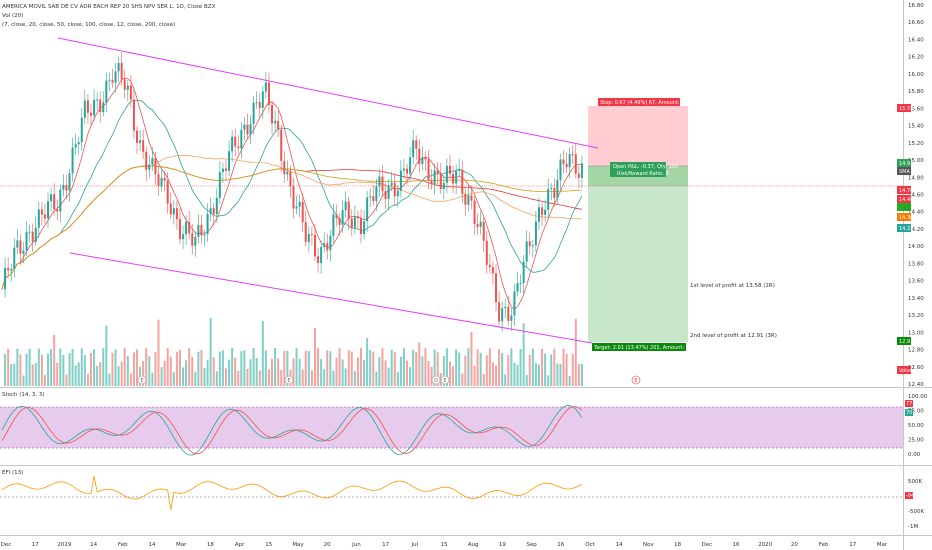 This screenshot has height=550, width=932. Describe the element at coordinates (648, 102) in the screenshot. I see `stop-label: Stop: 0.67 (4.49%) 67, Amount: 750.99` at that location.